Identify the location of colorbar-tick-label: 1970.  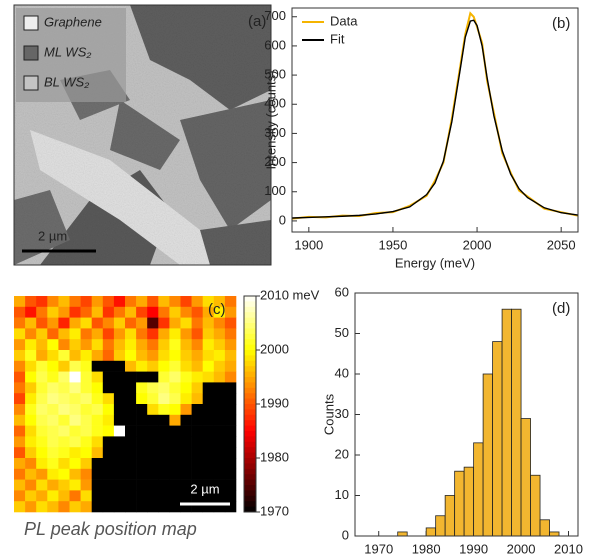
(274, 510).